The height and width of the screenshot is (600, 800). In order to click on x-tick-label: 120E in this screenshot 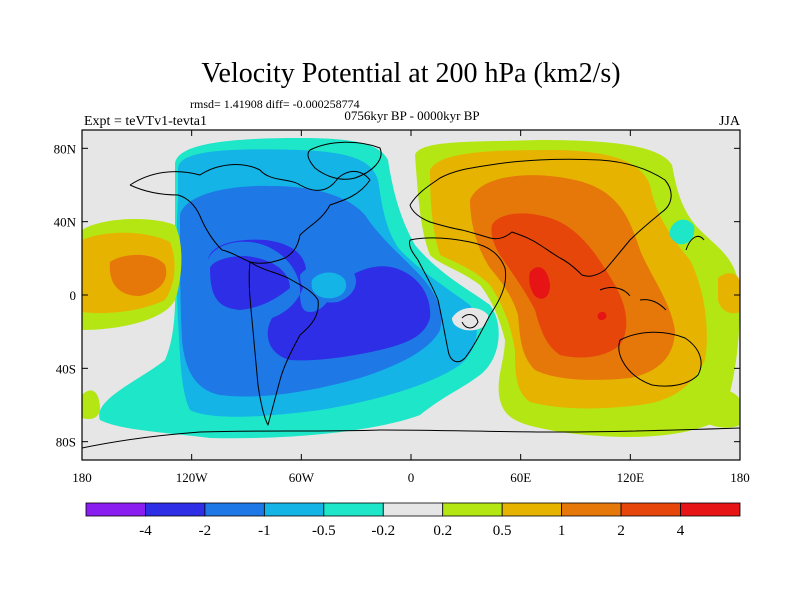, I will do `click(631, 477)`.